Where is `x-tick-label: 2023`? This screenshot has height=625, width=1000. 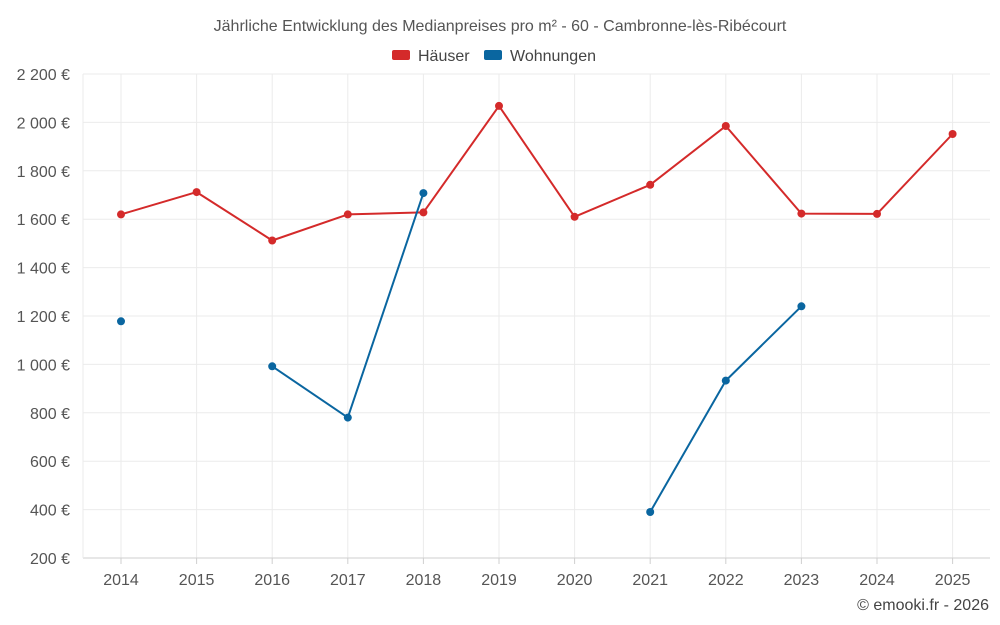
x-tick-label: 2023 is located at coordinates (802, 580).